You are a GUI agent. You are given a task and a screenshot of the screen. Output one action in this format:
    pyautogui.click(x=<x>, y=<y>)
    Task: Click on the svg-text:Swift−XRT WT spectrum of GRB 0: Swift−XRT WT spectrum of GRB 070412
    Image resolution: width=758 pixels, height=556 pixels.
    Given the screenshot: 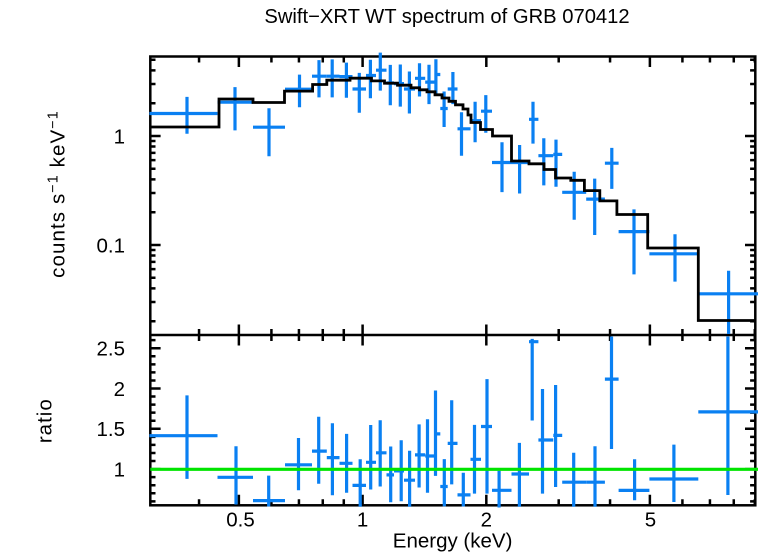 What is the action you would take?
    pyautogui.click(x=446, y=17)
    